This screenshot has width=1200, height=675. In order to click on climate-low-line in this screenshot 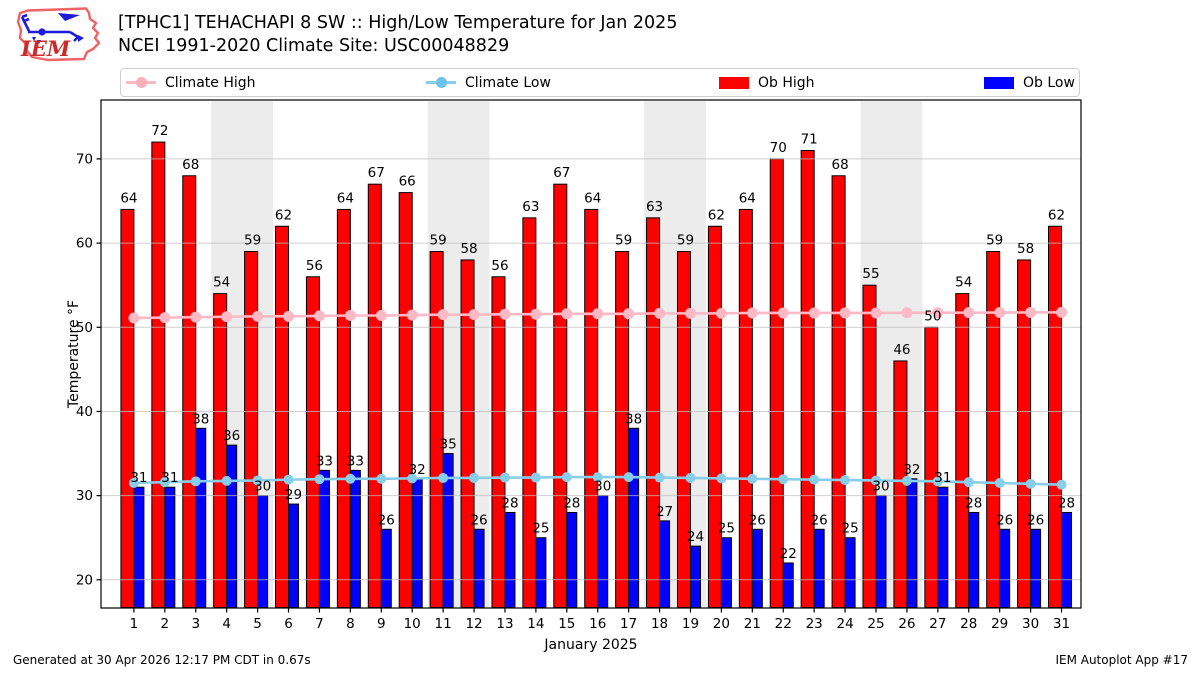, I will do `click(597, 481)`.